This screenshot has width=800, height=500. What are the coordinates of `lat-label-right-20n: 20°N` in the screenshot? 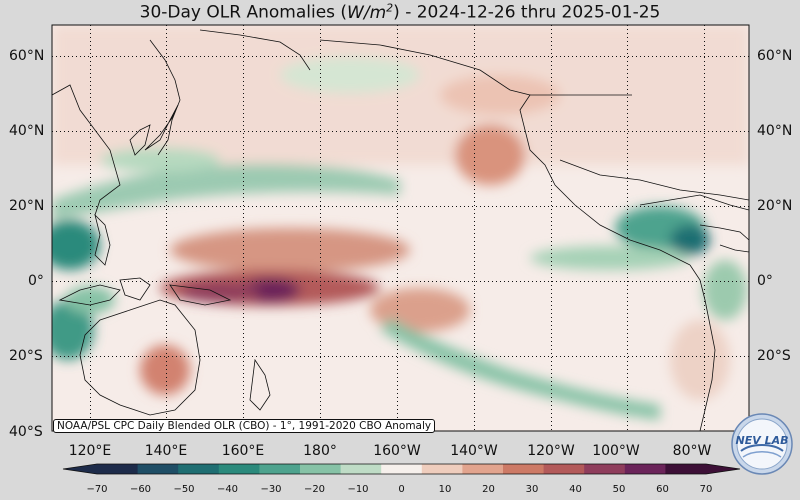 It's located at (775, 206).